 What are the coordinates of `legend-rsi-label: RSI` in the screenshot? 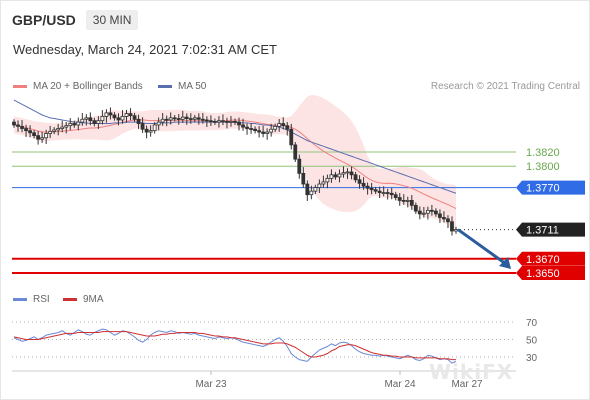 It's located at (41, 299).